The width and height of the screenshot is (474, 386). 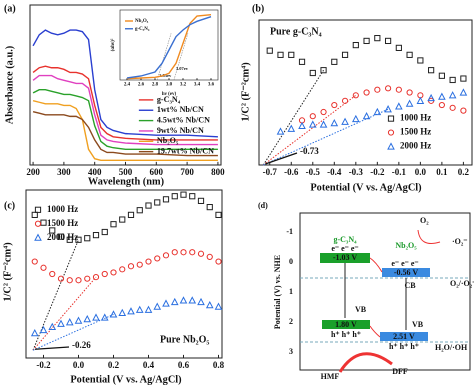 What do you see at coordinates (277, 292) in the screenshot?
I see `y-axis-label: Potential (V) vs. NHE` at bounding box center [277, 292].